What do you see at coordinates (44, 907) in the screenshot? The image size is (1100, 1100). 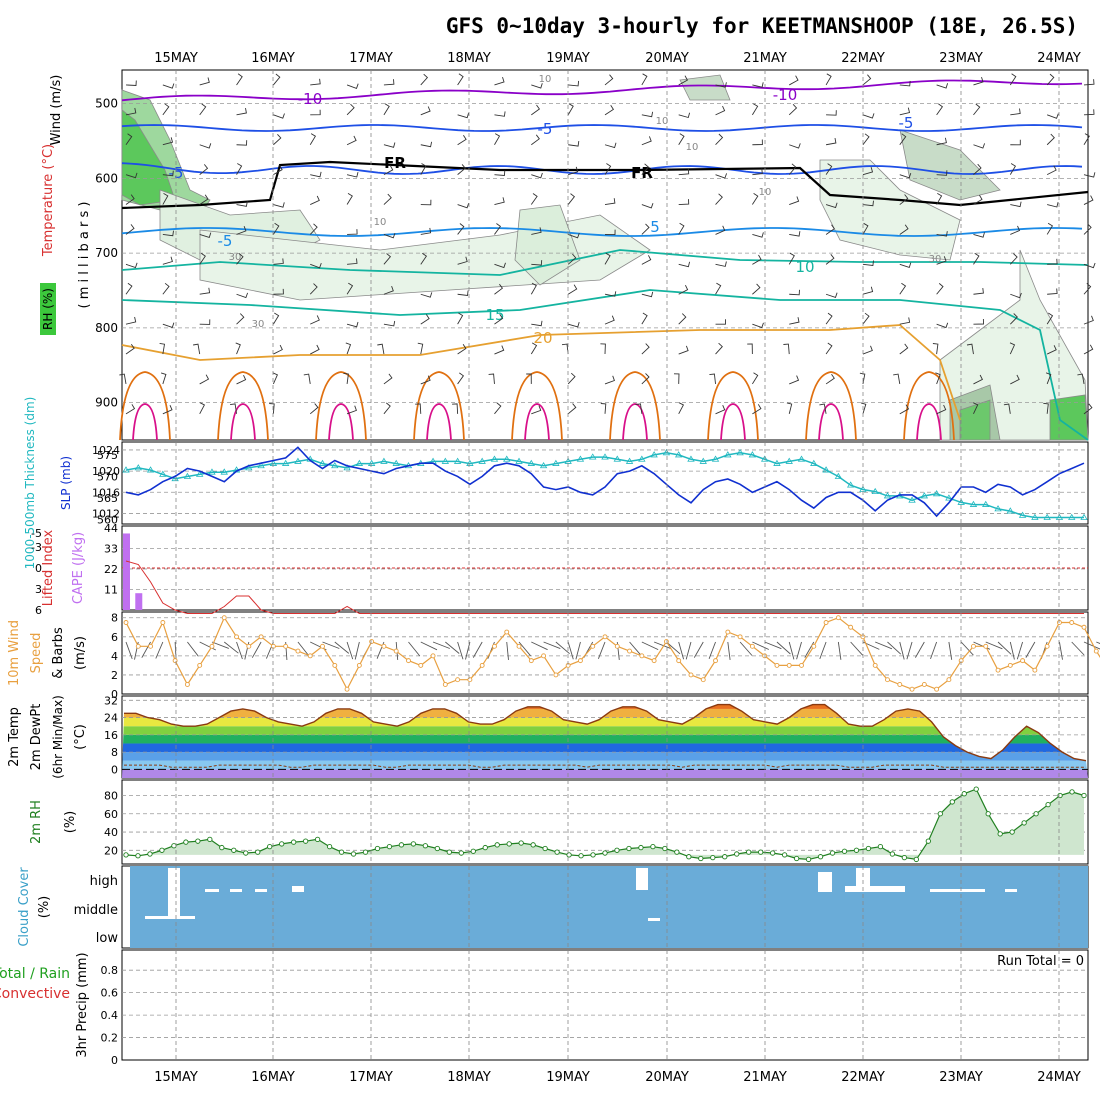 I see `ylabel-cloud-unit: (%)` at bounding box center [44, 907].